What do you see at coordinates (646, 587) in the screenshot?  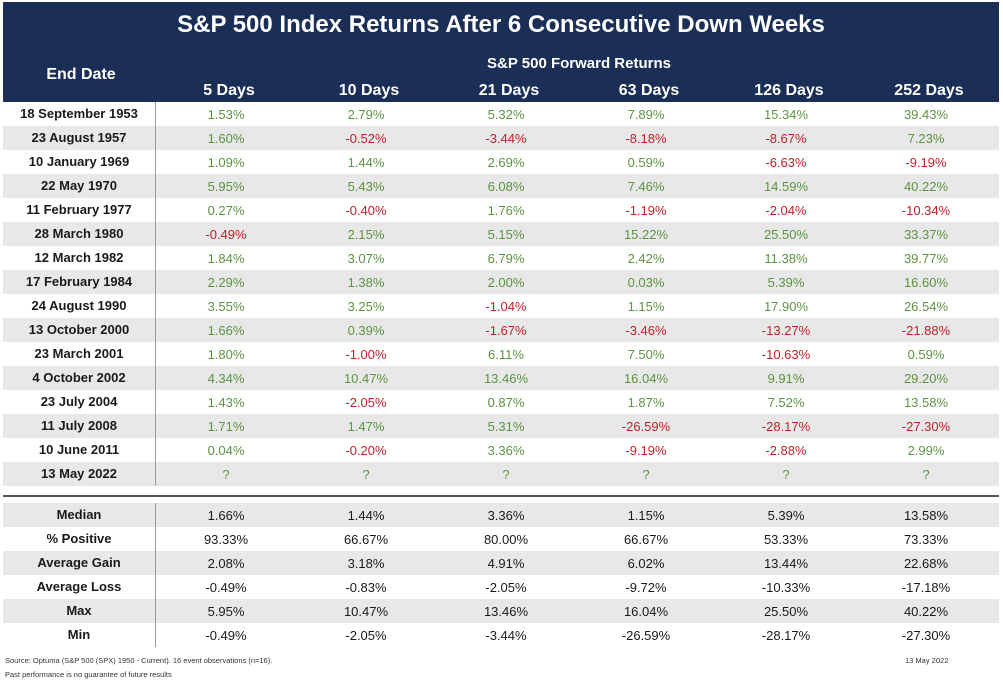 I see `table-cell: -9.72%` at bounding box center [646, 587].